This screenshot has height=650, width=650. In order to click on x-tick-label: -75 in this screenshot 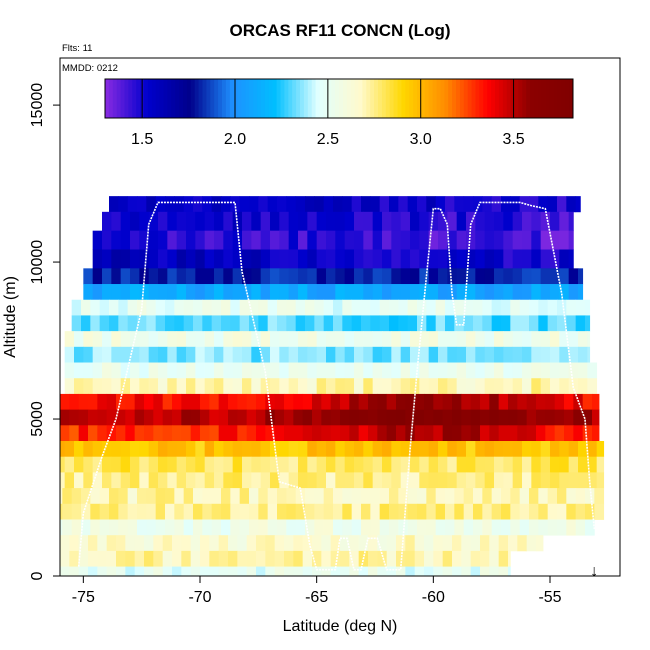, I will do `click(83, 597)`.